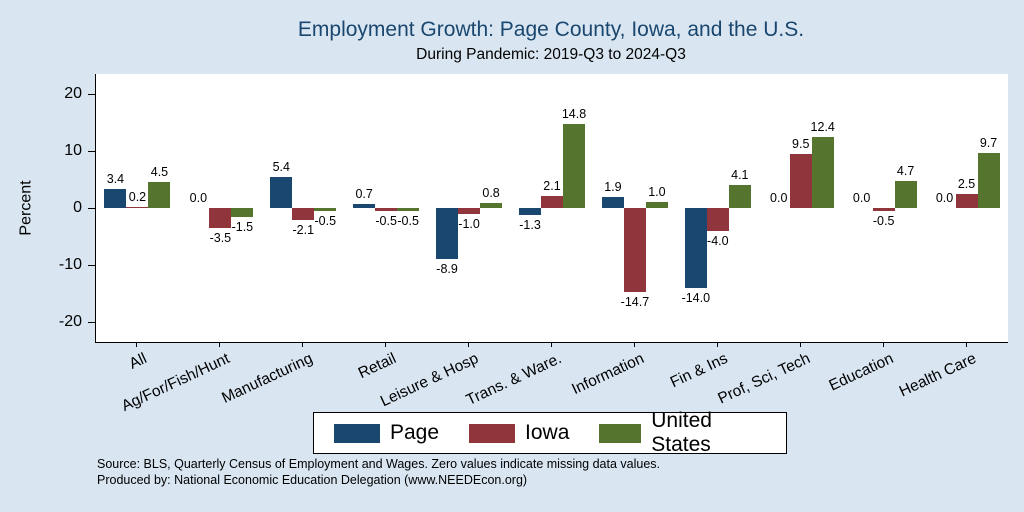  What do you see at coordinates (115, 178) in the screenshot?
I see `bar-value-label: 3.4` at bounding box center [115, 178].